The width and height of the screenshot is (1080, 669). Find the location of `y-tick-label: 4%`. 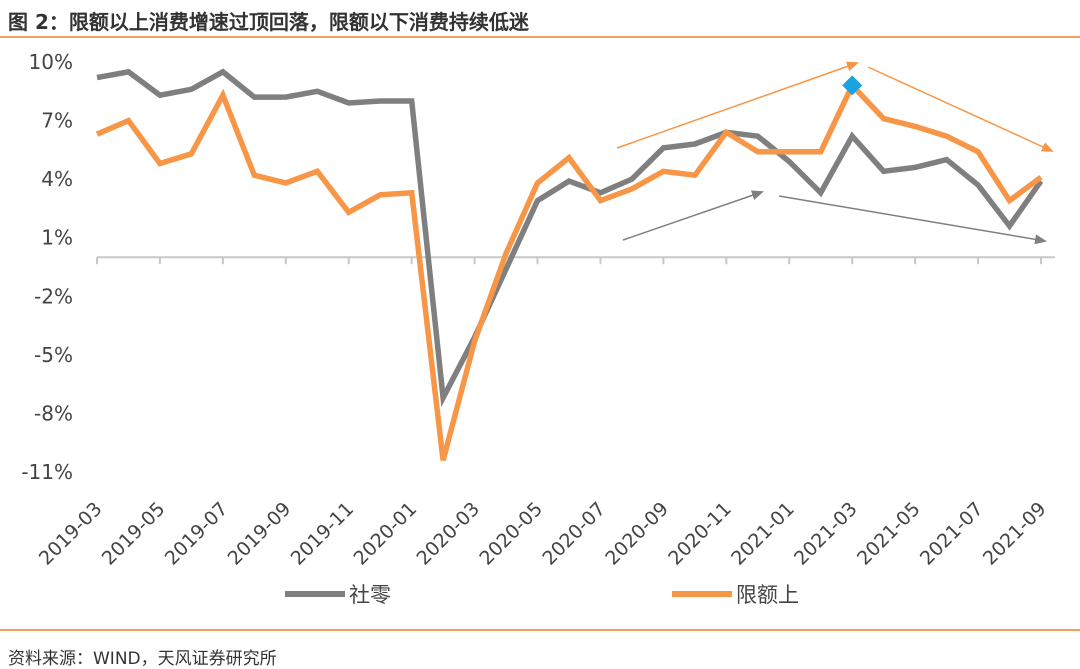

y-tick-label: 4% is located at coordinates (57, 179).